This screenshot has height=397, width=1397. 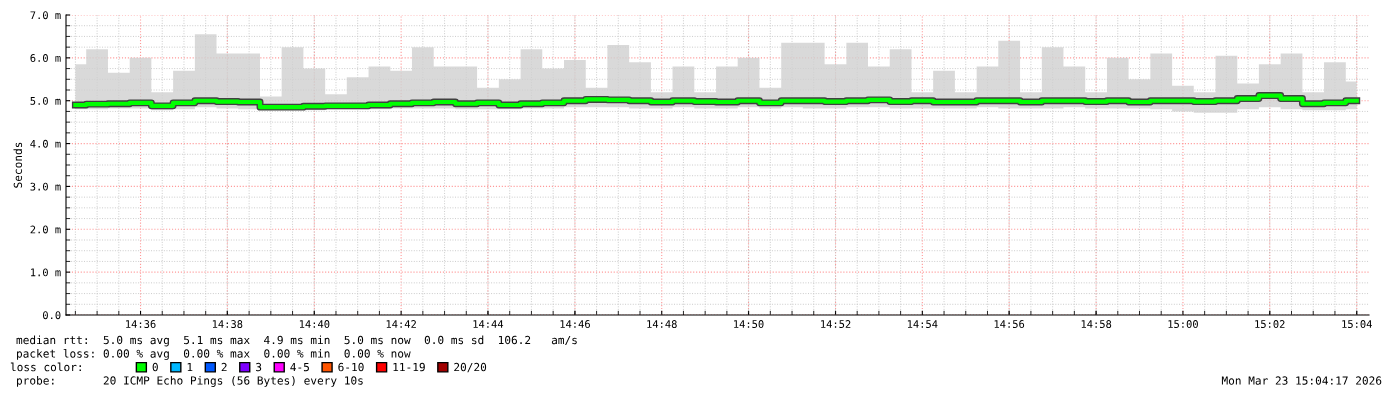 I want to click on x-tick-label: 14:40, so click(x=314, y=324).